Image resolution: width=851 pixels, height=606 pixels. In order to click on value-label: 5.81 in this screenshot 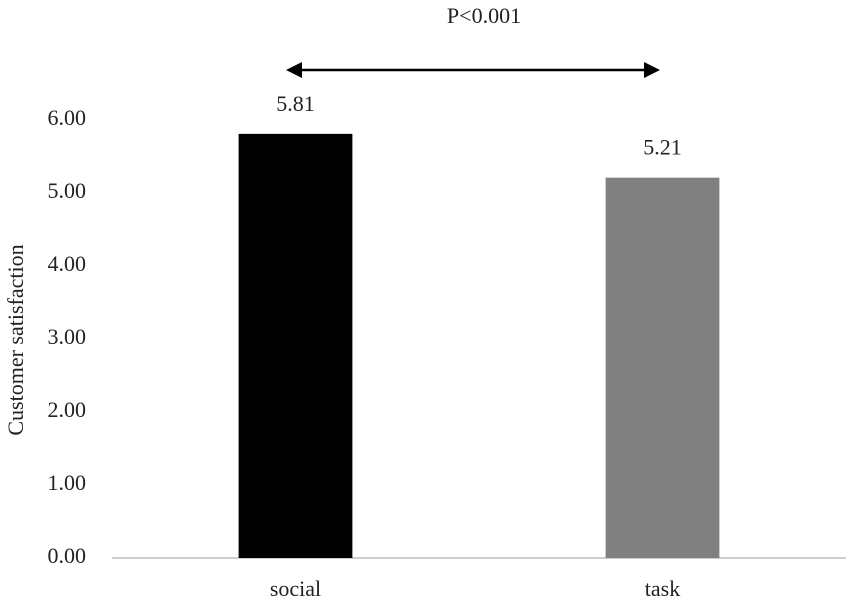, I will do `click(295, 103)`.